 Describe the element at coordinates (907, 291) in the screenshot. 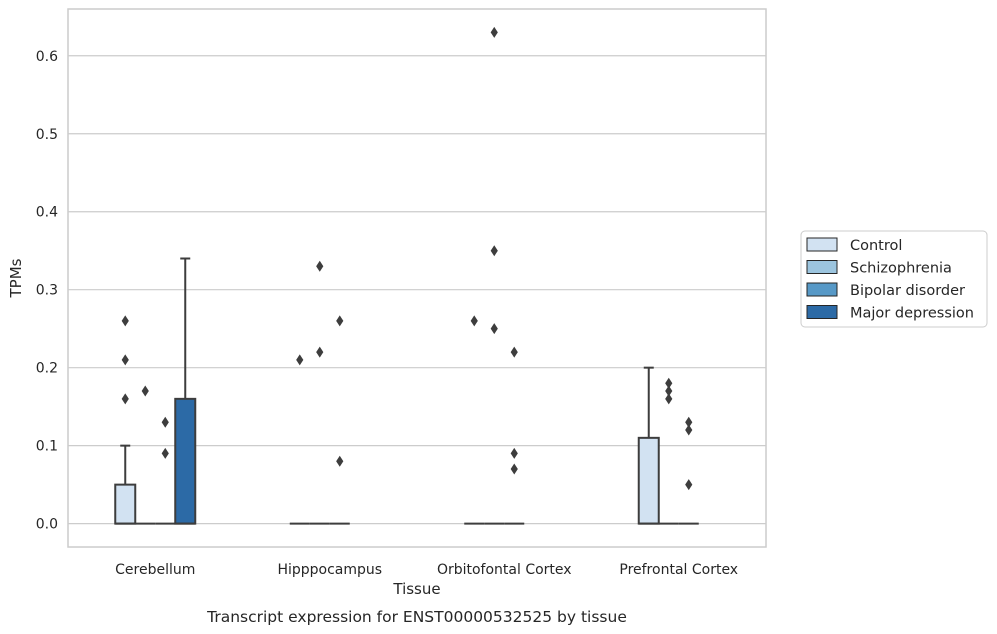

I see `legend-label: Bipolar disorder` at that location.